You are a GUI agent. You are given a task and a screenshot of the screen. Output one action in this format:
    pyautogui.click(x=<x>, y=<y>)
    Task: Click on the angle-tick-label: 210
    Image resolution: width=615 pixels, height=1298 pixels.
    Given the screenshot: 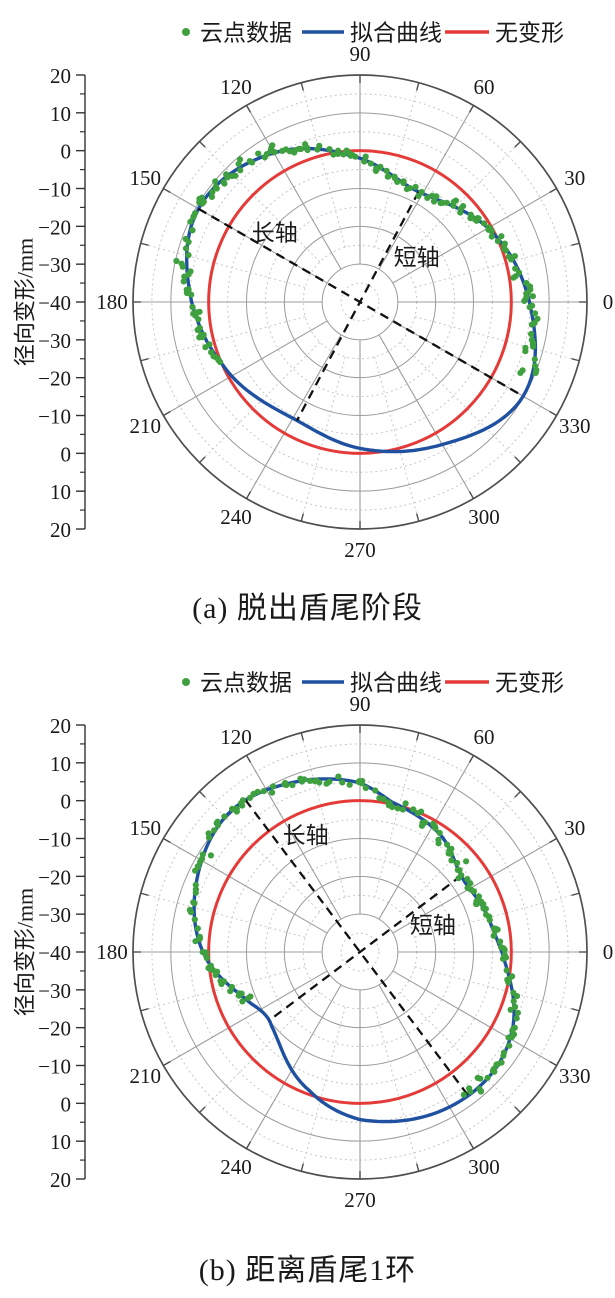 What is the action you would take?
    pyautogui.click(x=145, y=1076)
    